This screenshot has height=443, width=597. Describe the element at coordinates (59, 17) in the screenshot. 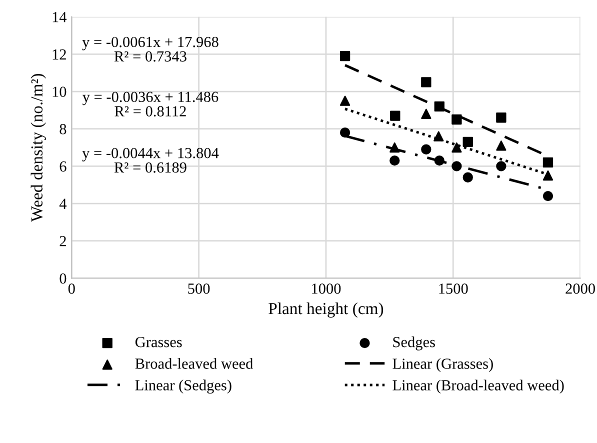

I see `y-tick-label: 14` at that location.